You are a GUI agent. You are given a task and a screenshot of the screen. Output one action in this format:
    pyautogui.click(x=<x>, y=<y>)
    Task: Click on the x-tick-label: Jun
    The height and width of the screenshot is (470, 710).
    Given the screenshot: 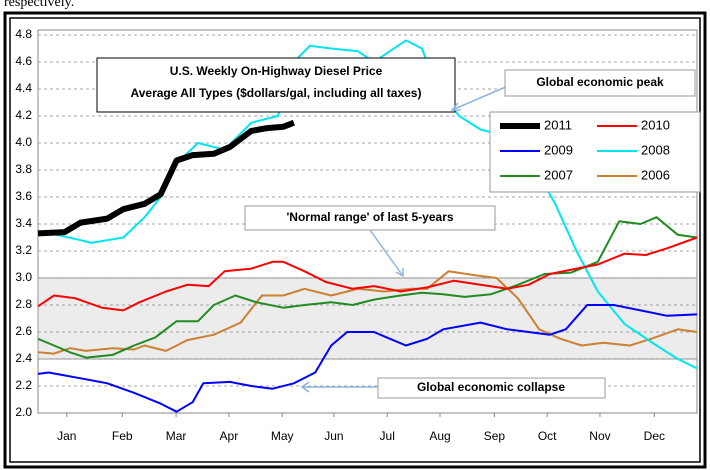 What is the action you would take?
    pyautogui.click(x=333, y=436)
    